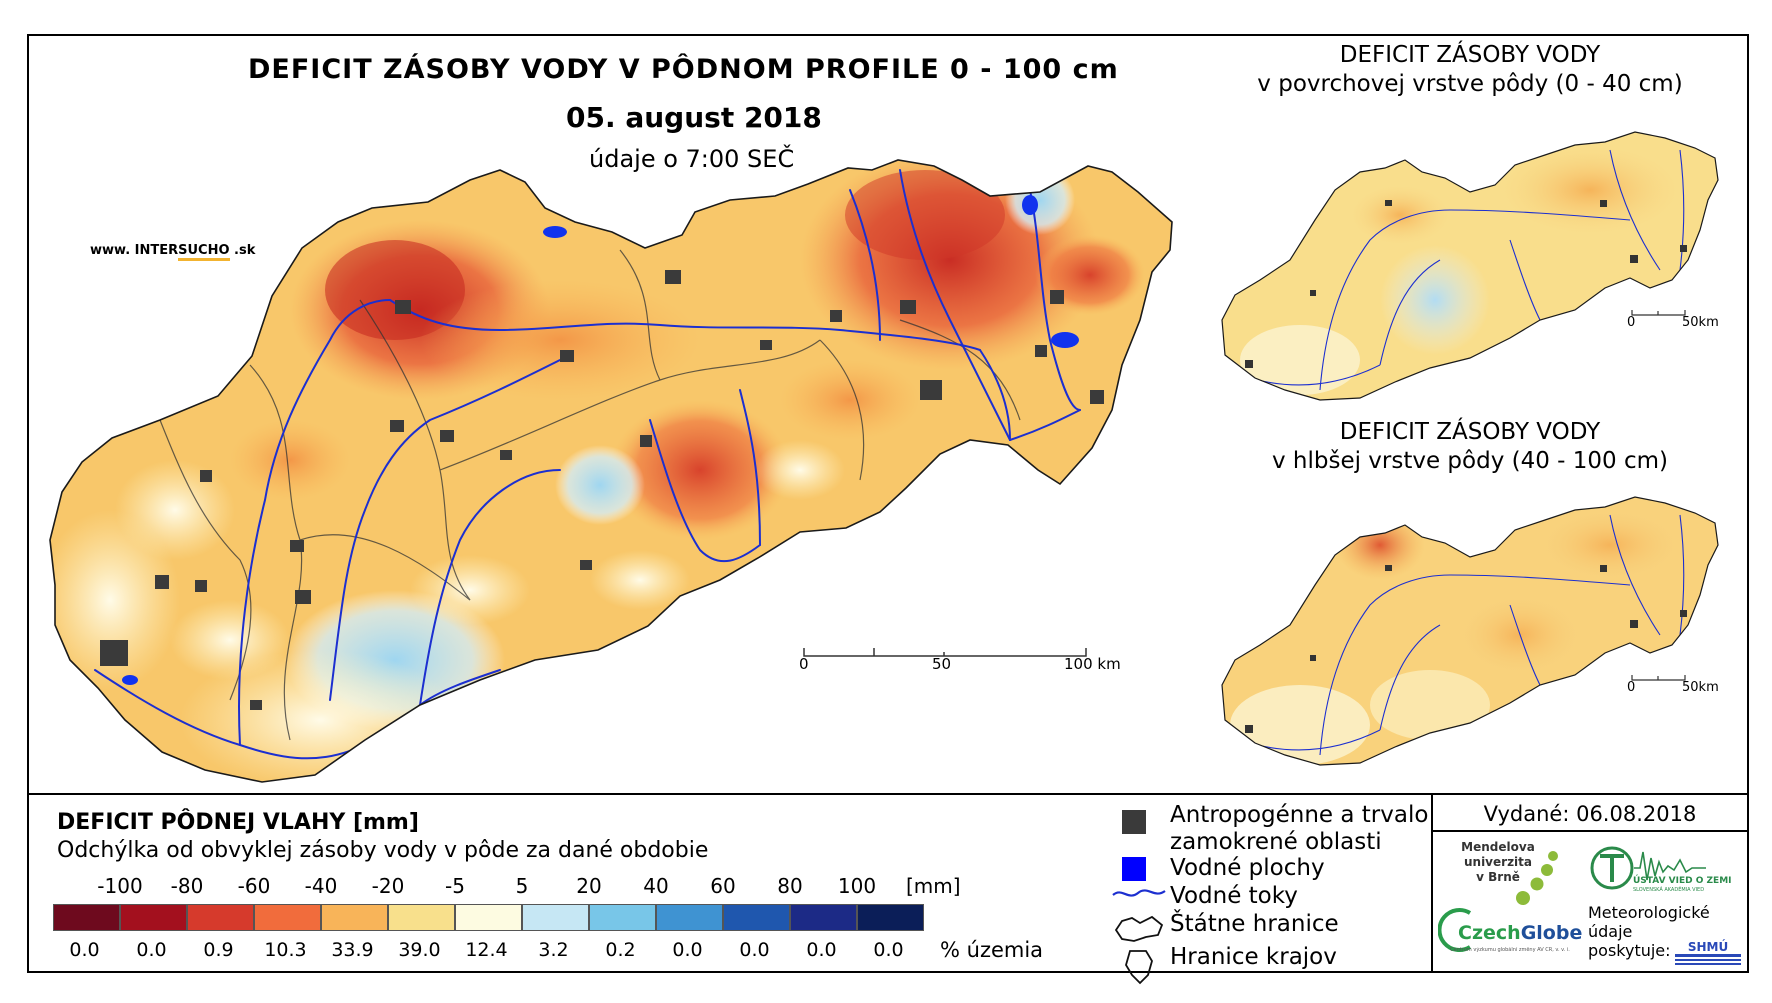  Describe the element at coordinates (238, 822) in the screenshot. I see `legend-title: DEFICIT PÔDNEJ VLAHY [mm]` at that location.